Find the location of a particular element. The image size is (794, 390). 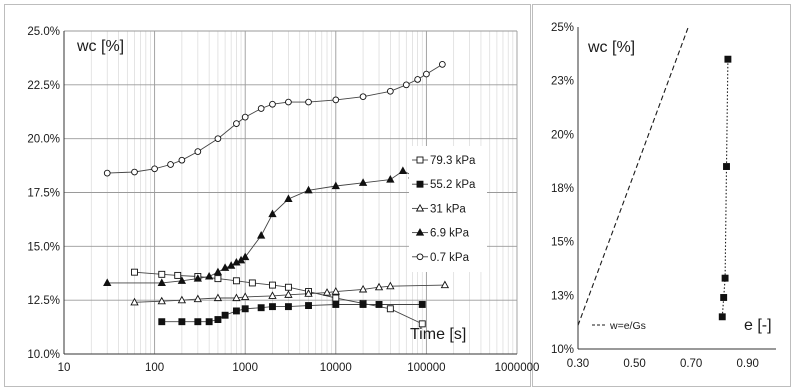

right-x-axis-label: e [-] is located at coordinates (758, 325).